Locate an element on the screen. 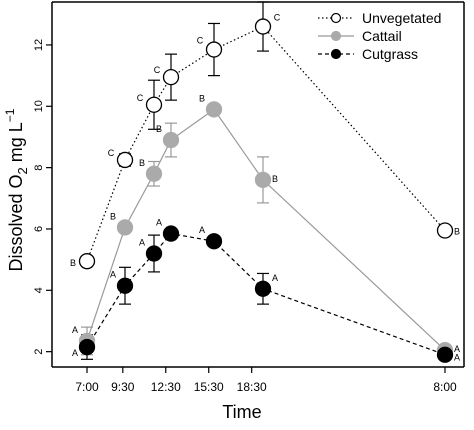  x-tick-label: 15:30 is located at coordinates (209, 387).